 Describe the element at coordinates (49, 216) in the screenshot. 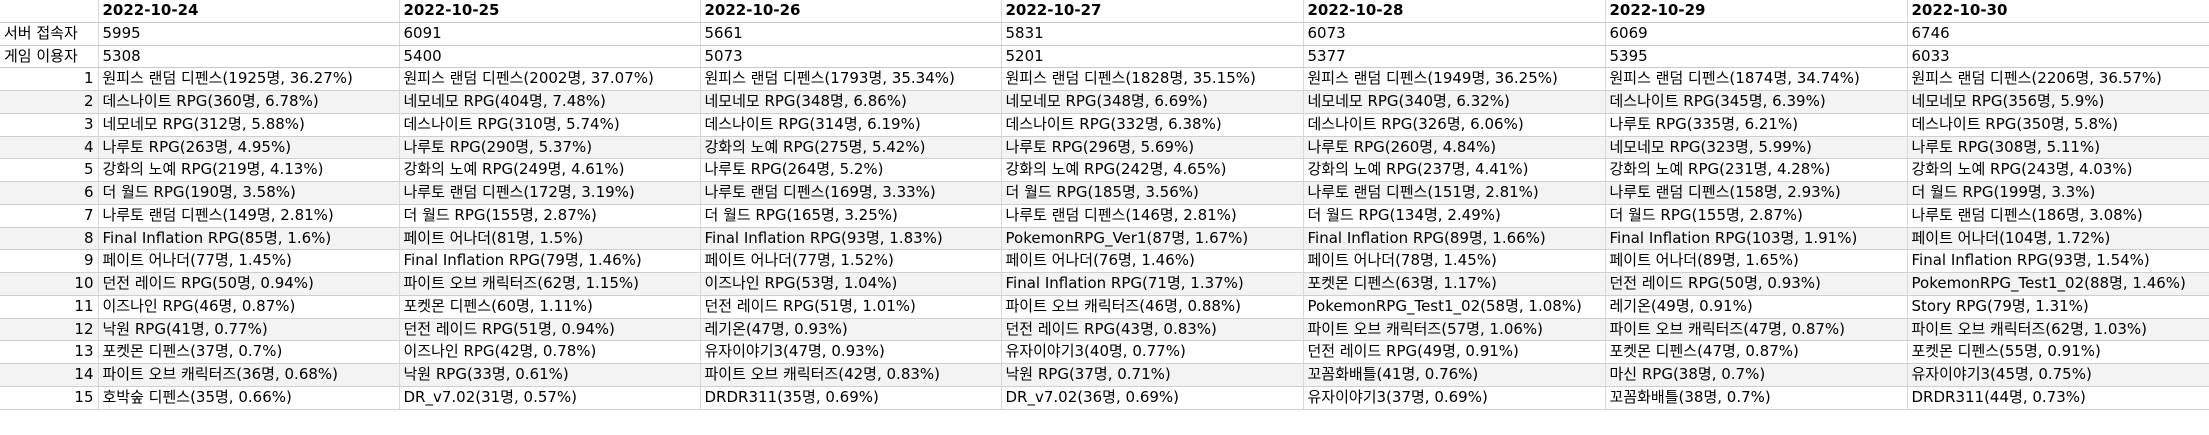

I see `rank-number: 7` at that location.